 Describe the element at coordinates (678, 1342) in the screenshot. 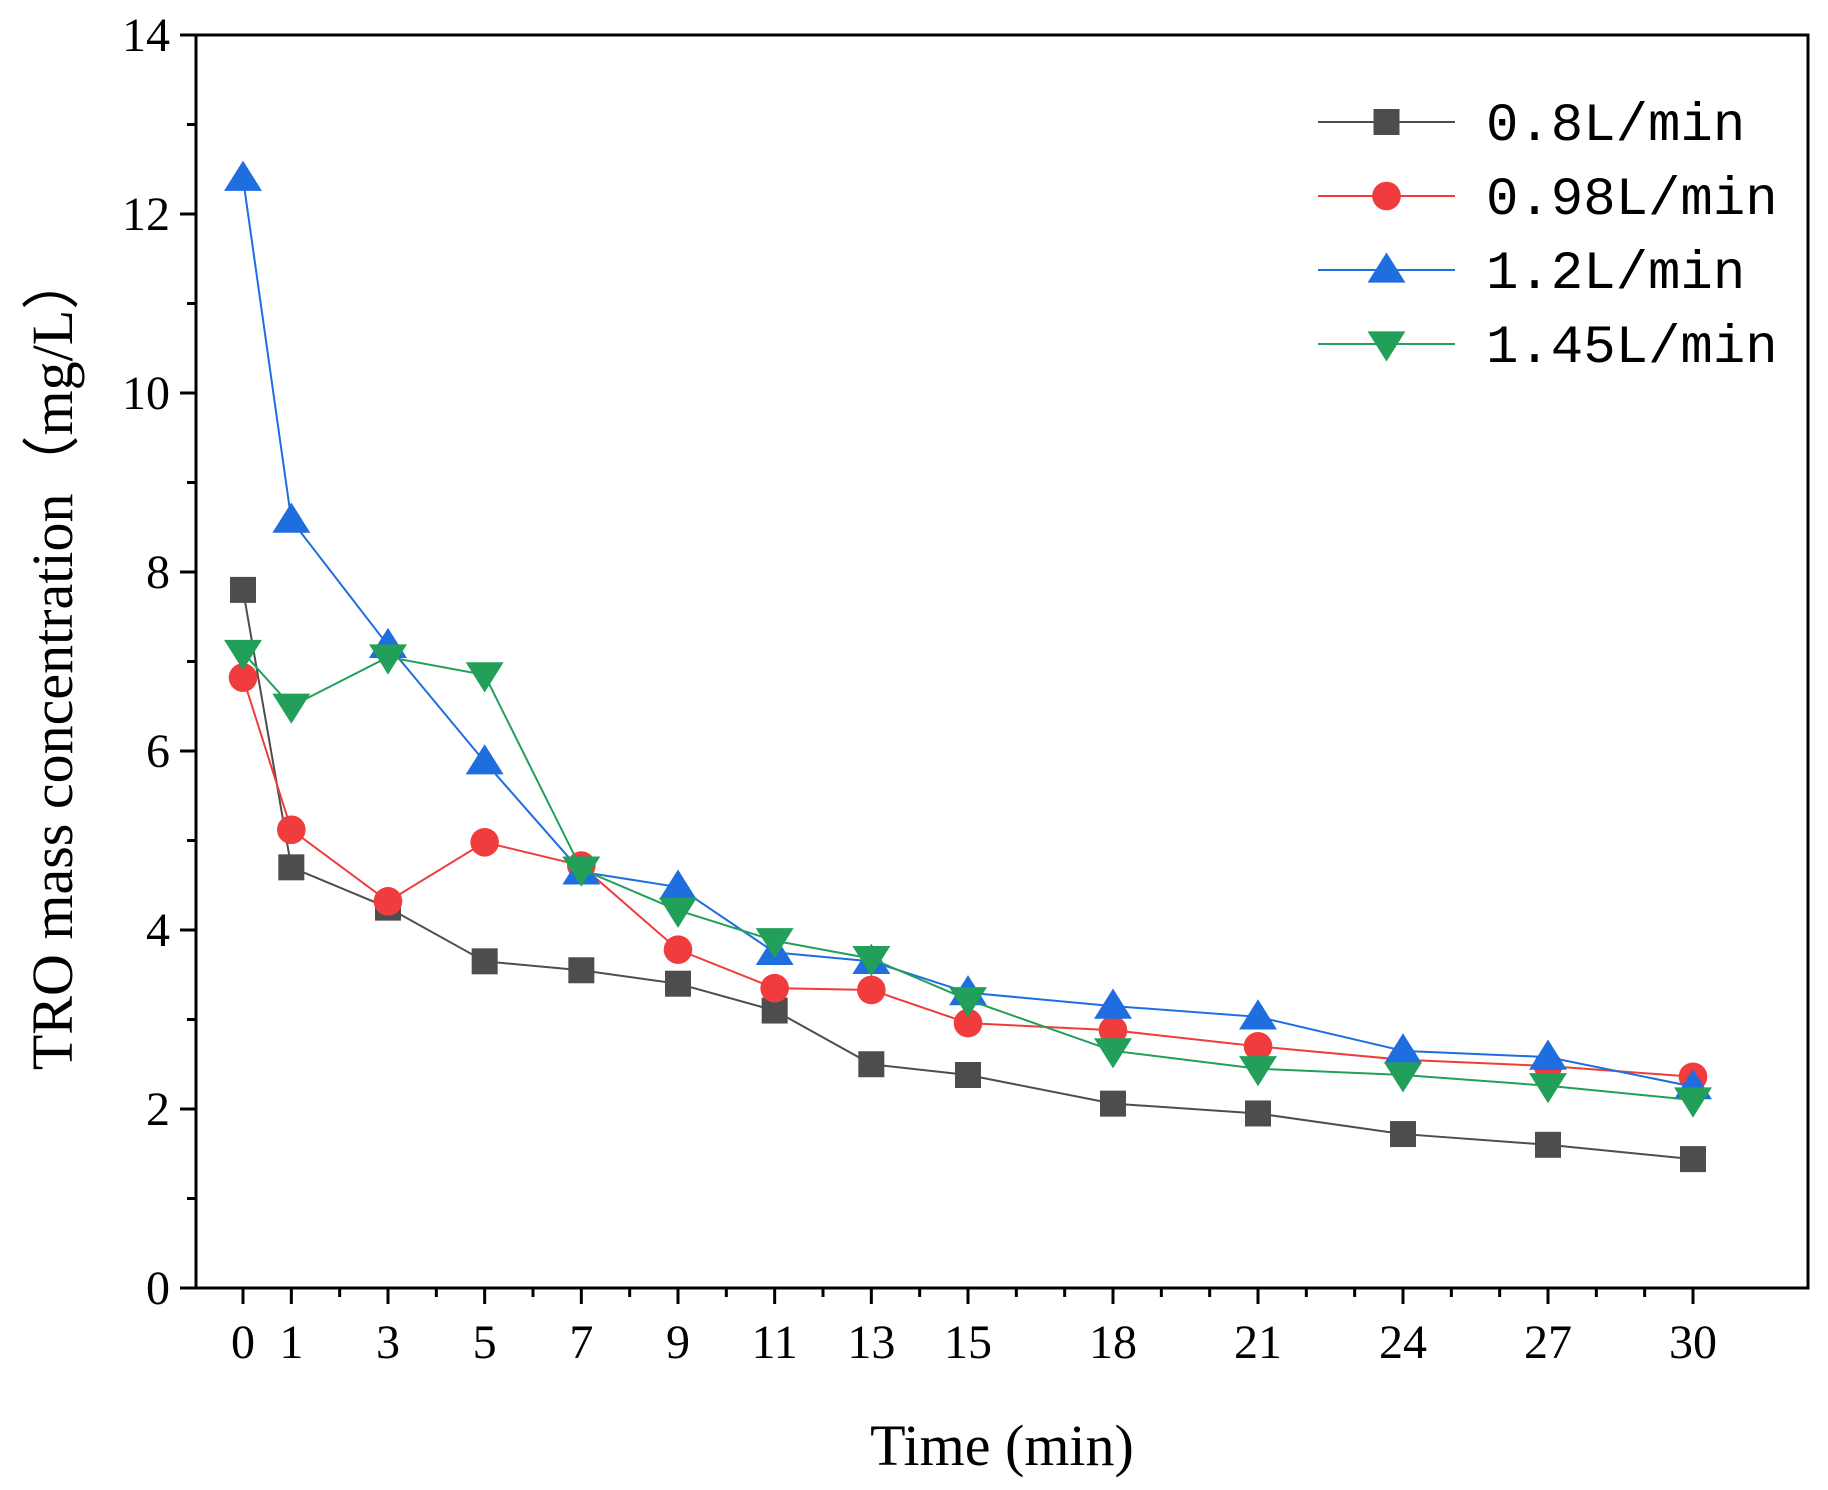

I see `x-tick-label: 9` at that location.